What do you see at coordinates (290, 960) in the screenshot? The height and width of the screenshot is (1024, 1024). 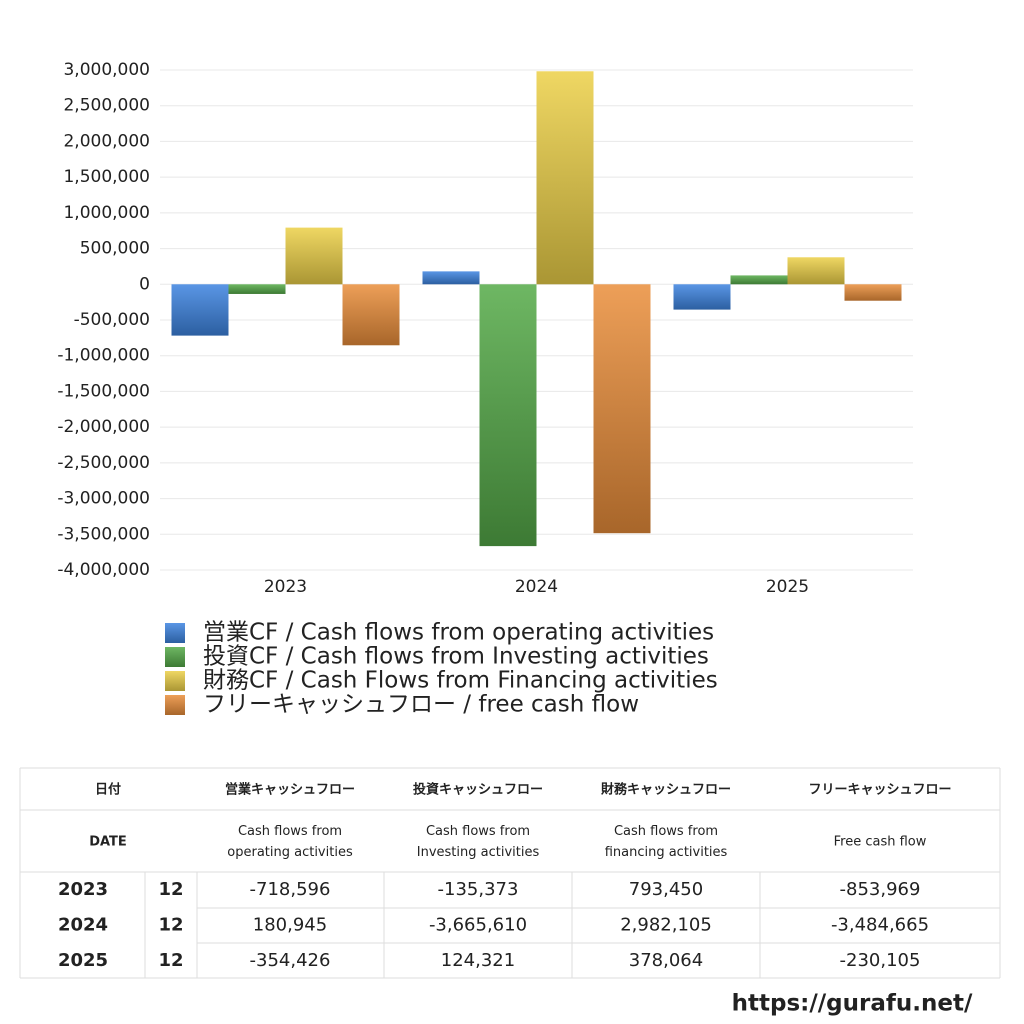 I see `table-cell: -354,426` at bounding box center [290, 960].